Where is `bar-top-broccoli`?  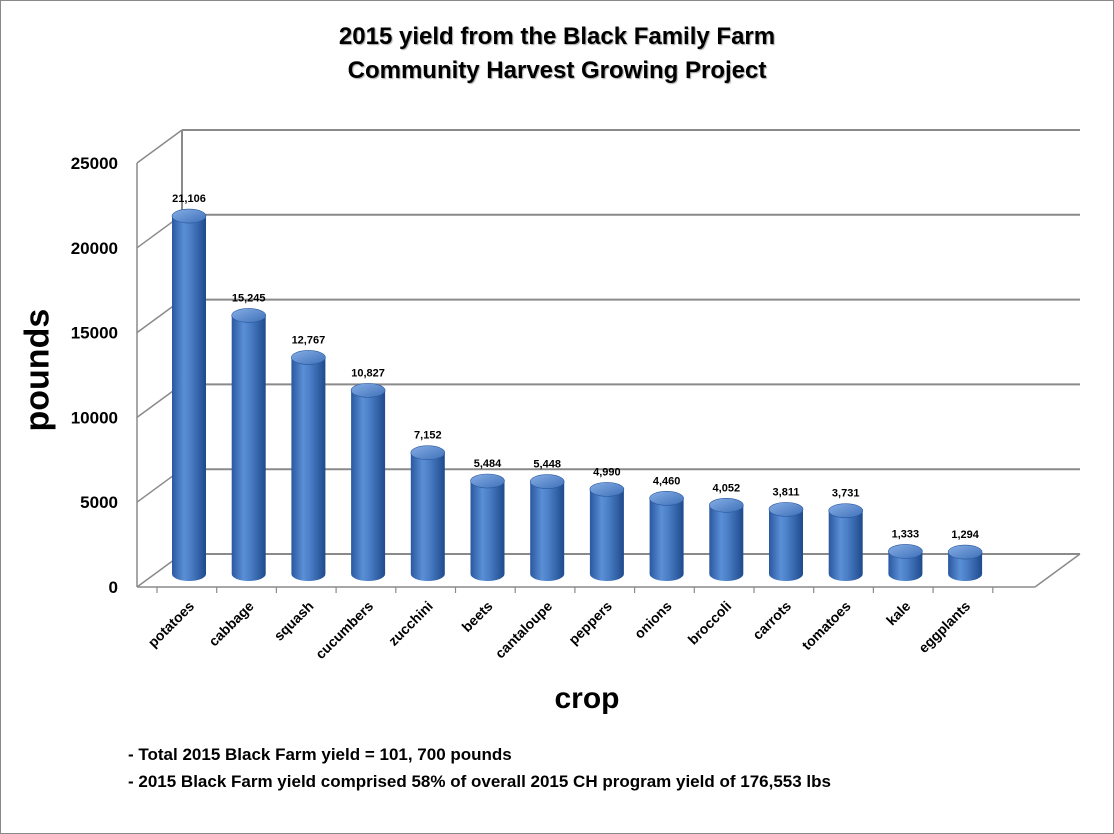 bar-top-broccoli is located at coordinates (726, 505).